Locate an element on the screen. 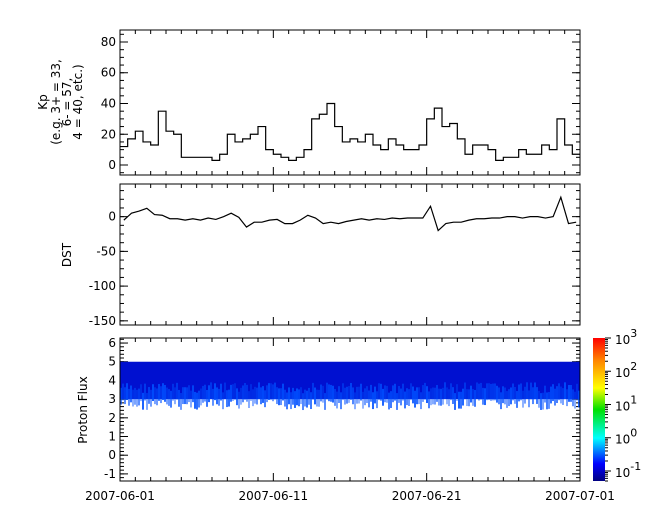 The height and width of the screenshot is (527, 665). y-tick-label: 5 is located at coordinates (112, 362).